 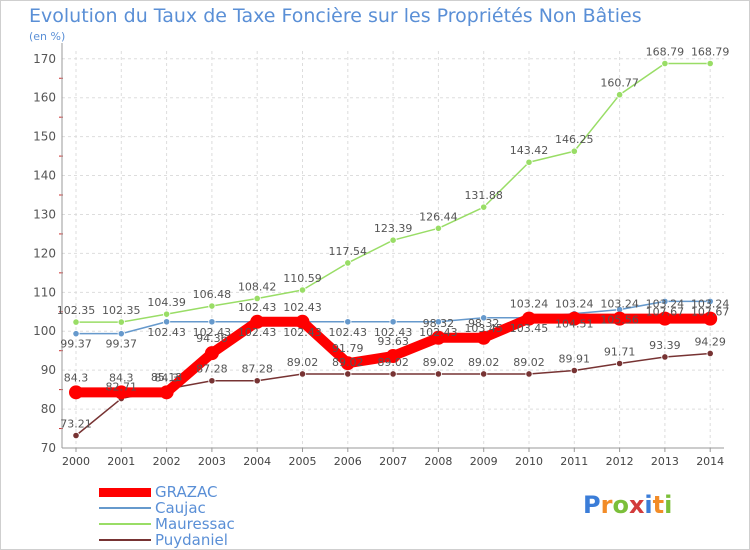 I want to click on legend-label-grazac: GRAZAC, so click(x=186, y=492).